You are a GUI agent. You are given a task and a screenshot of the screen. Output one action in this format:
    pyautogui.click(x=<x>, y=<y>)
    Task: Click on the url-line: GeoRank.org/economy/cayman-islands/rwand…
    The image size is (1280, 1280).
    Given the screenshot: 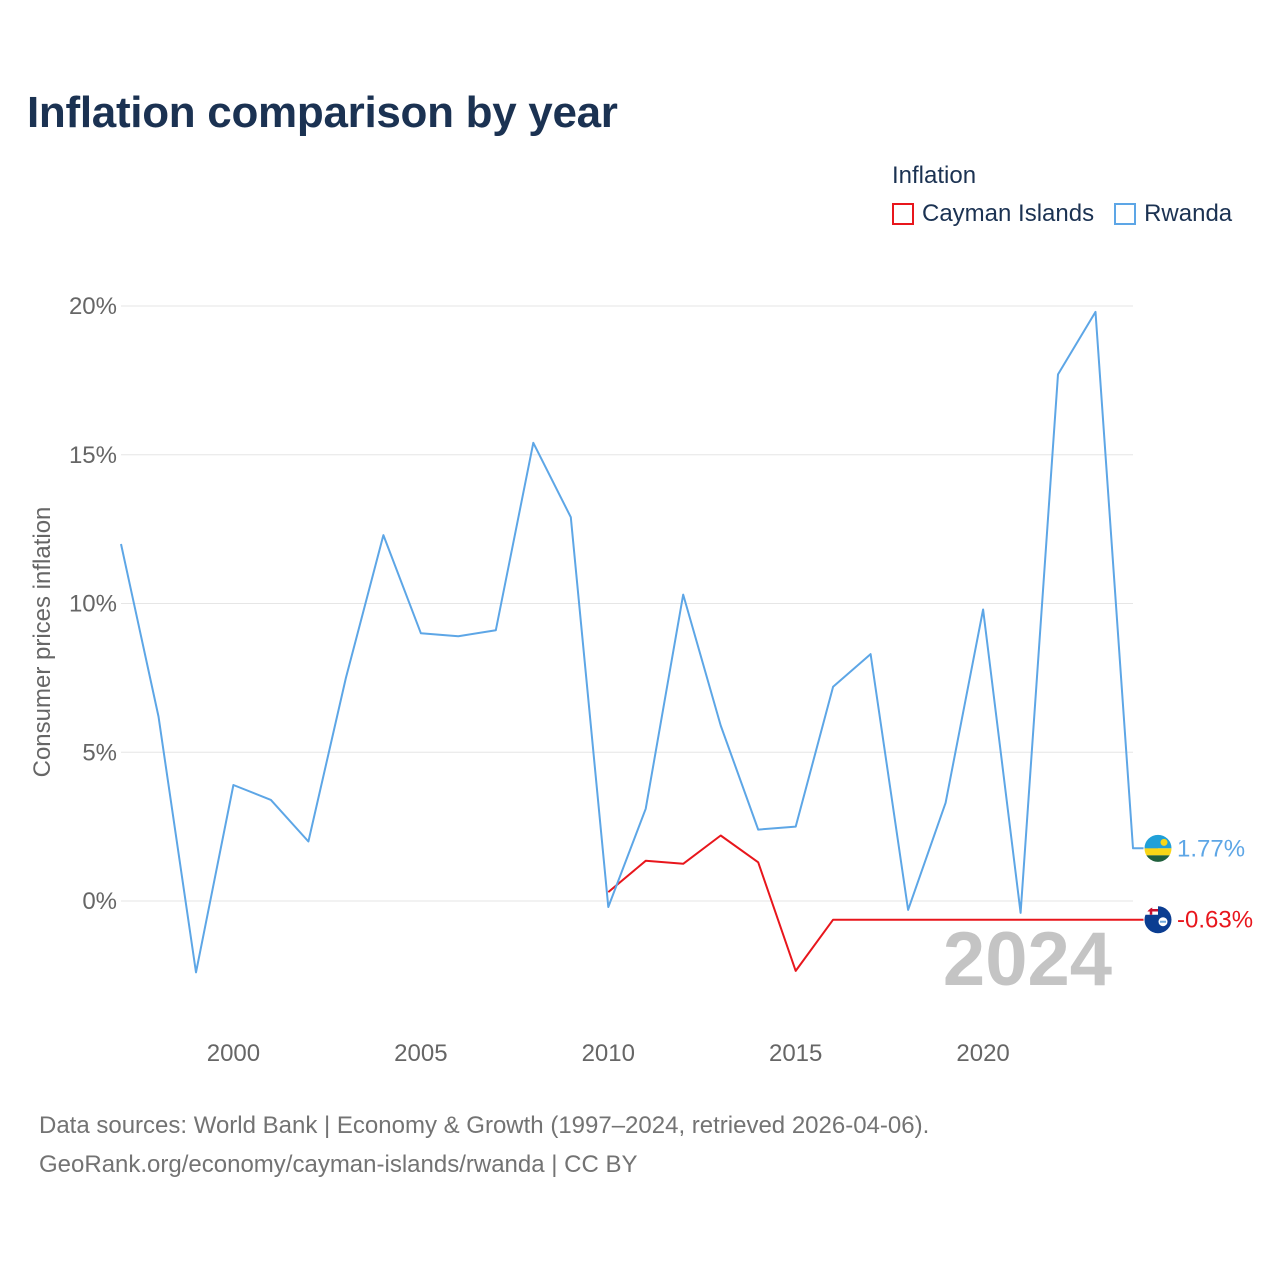 What is the action you would take?
    pyautogui.click(x=338, y=1164)
    